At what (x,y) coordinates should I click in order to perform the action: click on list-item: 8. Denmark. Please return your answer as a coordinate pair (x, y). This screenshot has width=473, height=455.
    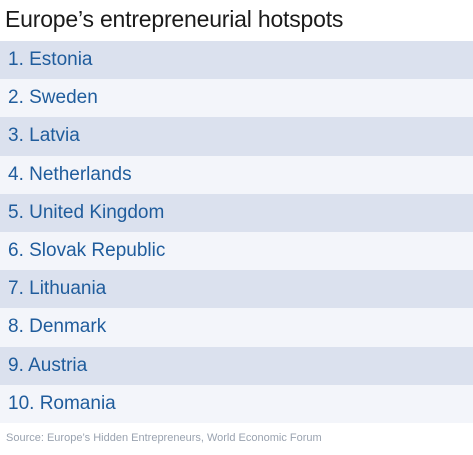
    Looking at the image, I should click on (236, 327).